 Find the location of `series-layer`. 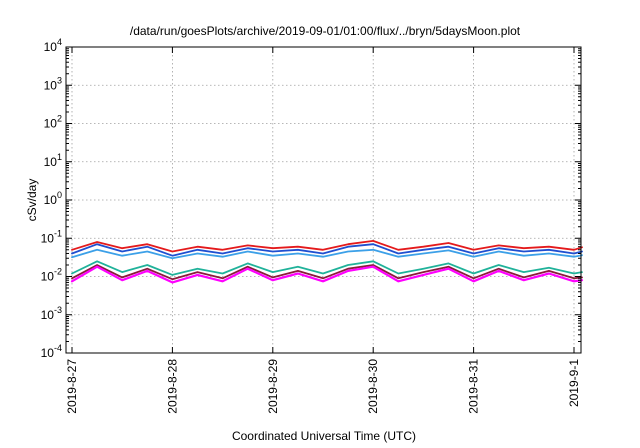

series-layer is located at coordinates (327, 261).